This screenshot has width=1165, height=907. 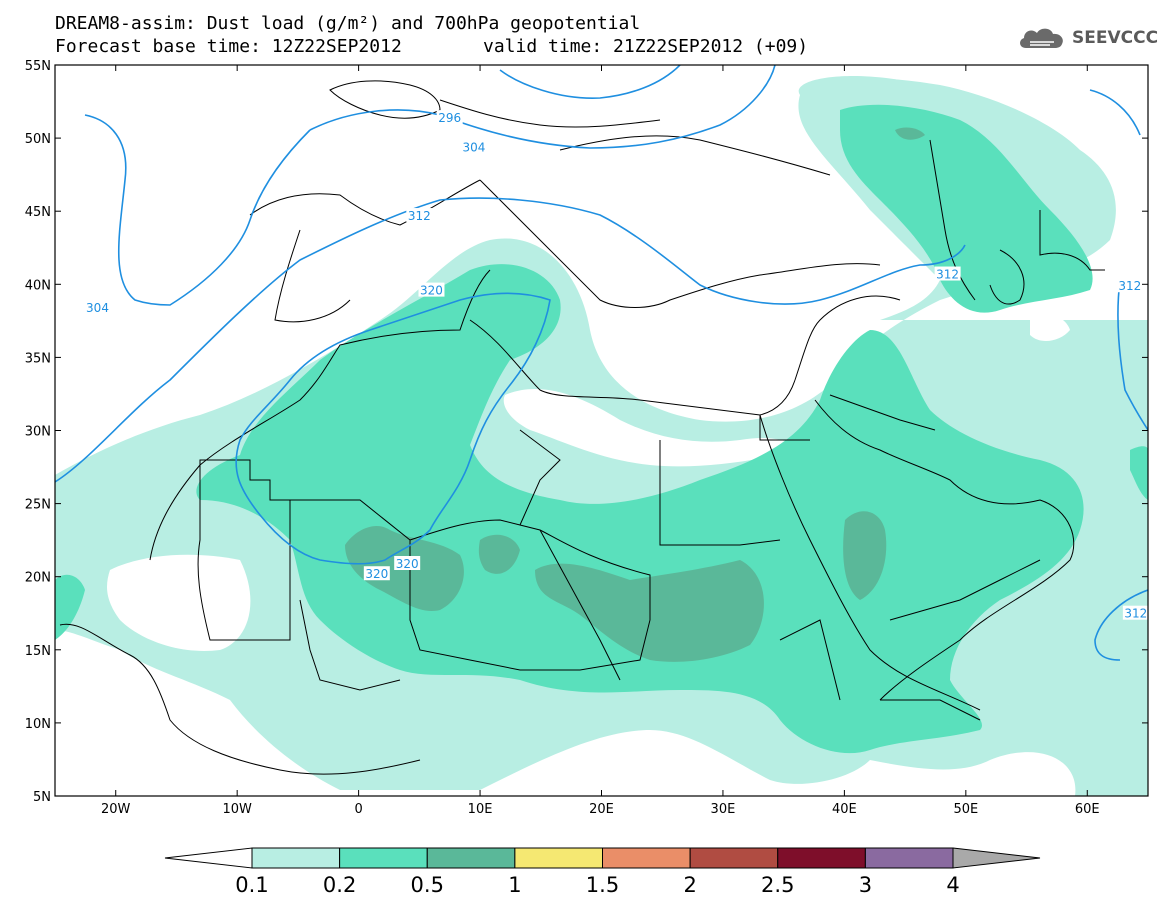 What do you see at coordinates (514, 885) in the screenshot?
I see `colorbar-label: 1` at bounding box center [514, 885].